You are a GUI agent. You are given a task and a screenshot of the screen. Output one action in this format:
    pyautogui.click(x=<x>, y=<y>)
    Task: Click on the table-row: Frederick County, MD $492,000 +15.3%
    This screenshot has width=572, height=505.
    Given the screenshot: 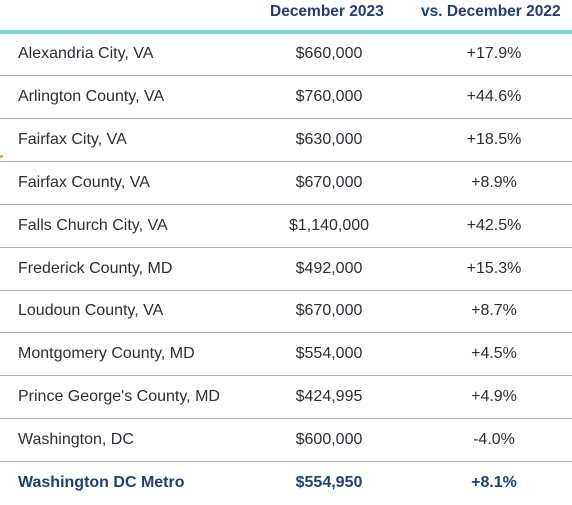 What is the action you would take?
    pyautogui.click(x=286, y=270)
    